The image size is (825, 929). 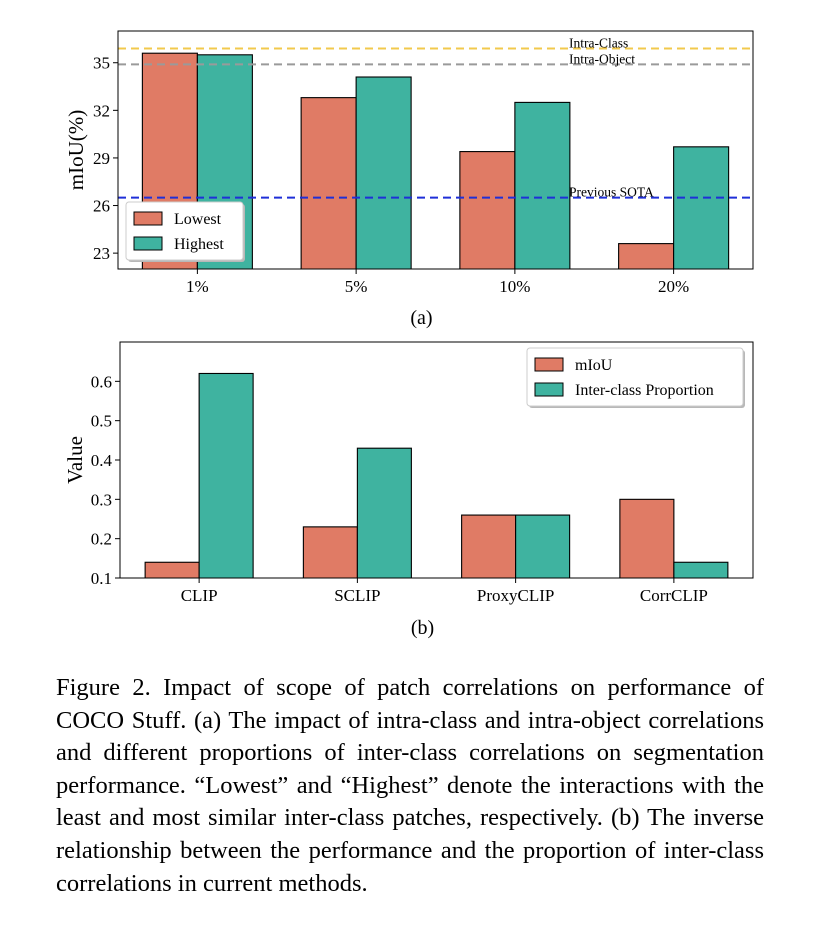 What do you see at coordinates (102, 460) in the screenshot?
I see `y-tick-label: 0.4` at bounding box center [102, 460].